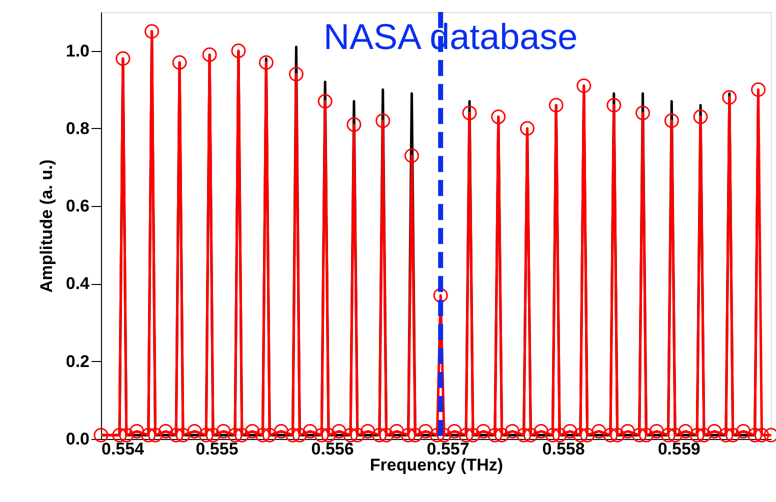  I want to click on y-tick-label: 0.2, so click(78, 361).